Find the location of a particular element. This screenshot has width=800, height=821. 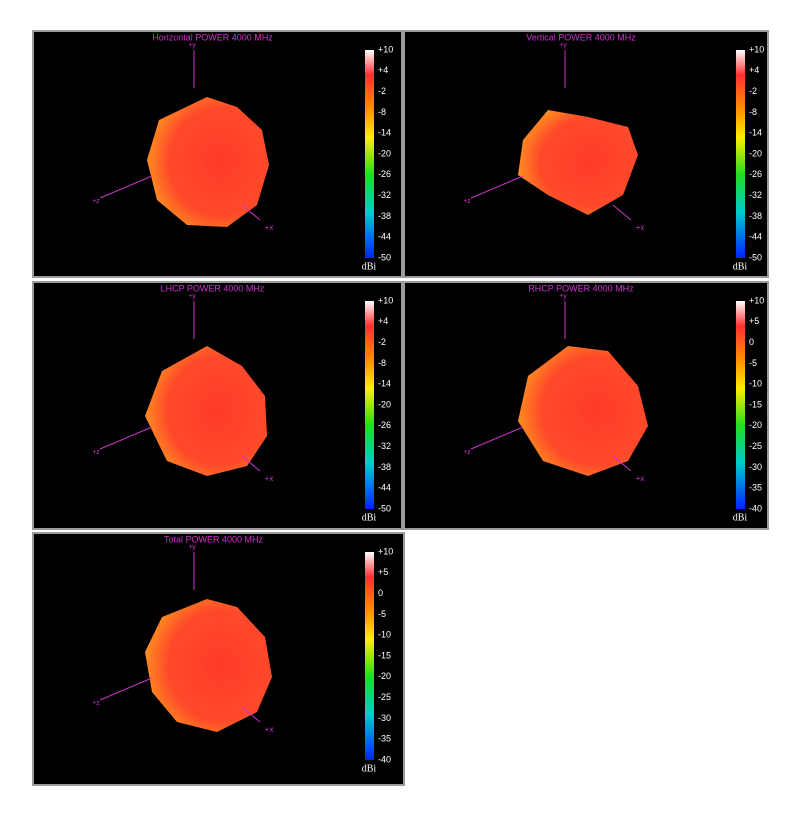

panel-title: Horizontal POWER 4000 MHz is located at coordinates (212, 37).